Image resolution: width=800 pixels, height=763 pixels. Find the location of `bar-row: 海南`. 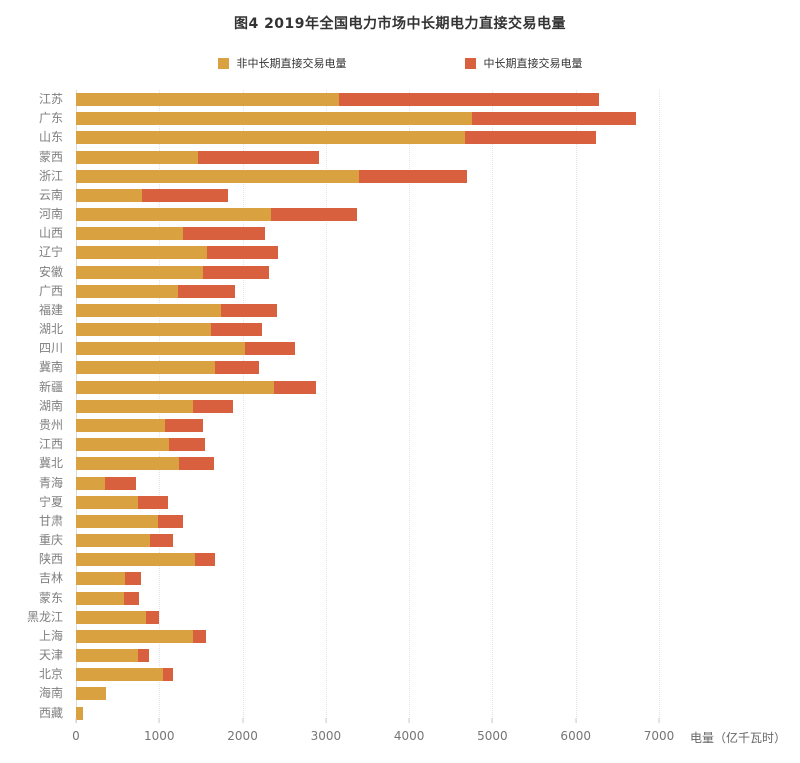

bar-row: 海南 is located at coordinates (349, 693).